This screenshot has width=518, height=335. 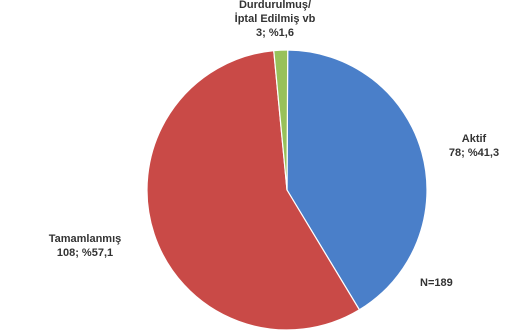 I want to click on total-count-note: N=189, so click(x=436, y=283).